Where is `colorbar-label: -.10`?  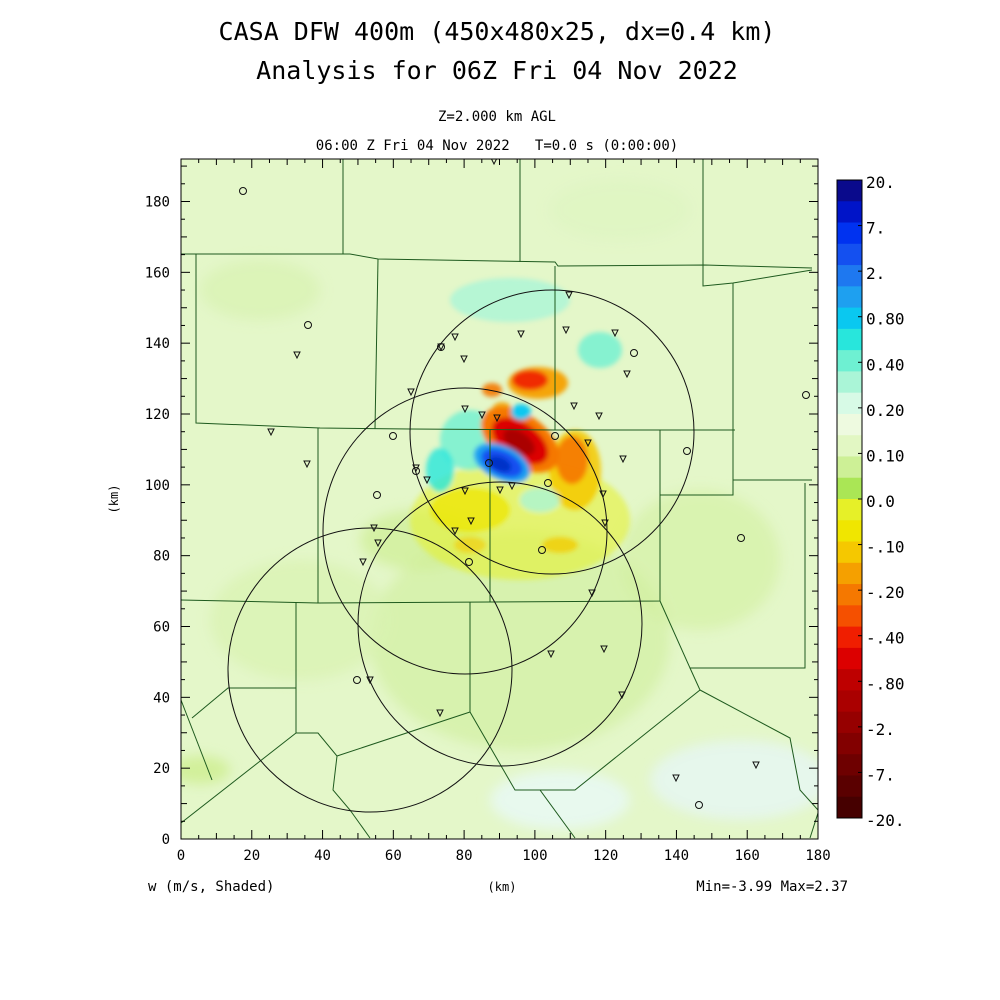
colorbar-label: -.10 is located at coordinates (885, 547).